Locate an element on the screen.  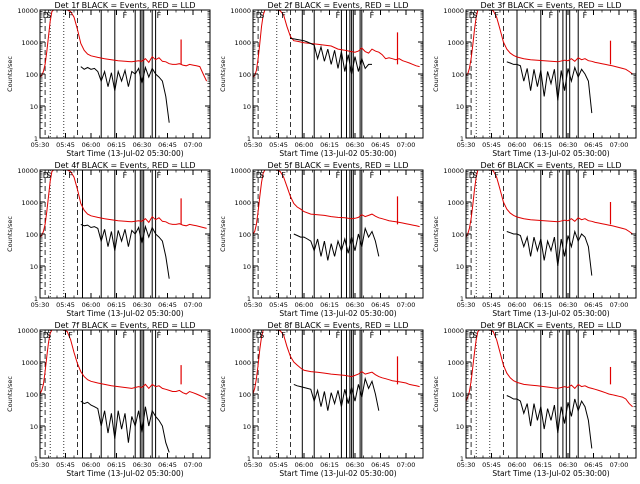
x-tick-label: 06:00 is located at coordinates (517, 305).